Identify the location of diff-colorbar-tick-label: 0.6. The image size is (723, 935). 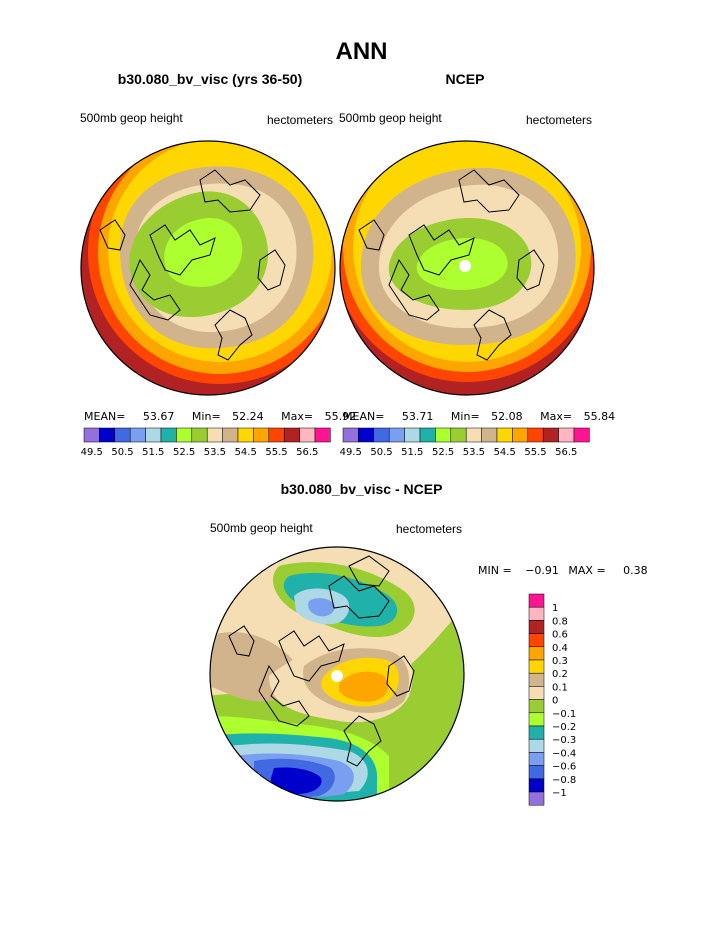
(560, 635).